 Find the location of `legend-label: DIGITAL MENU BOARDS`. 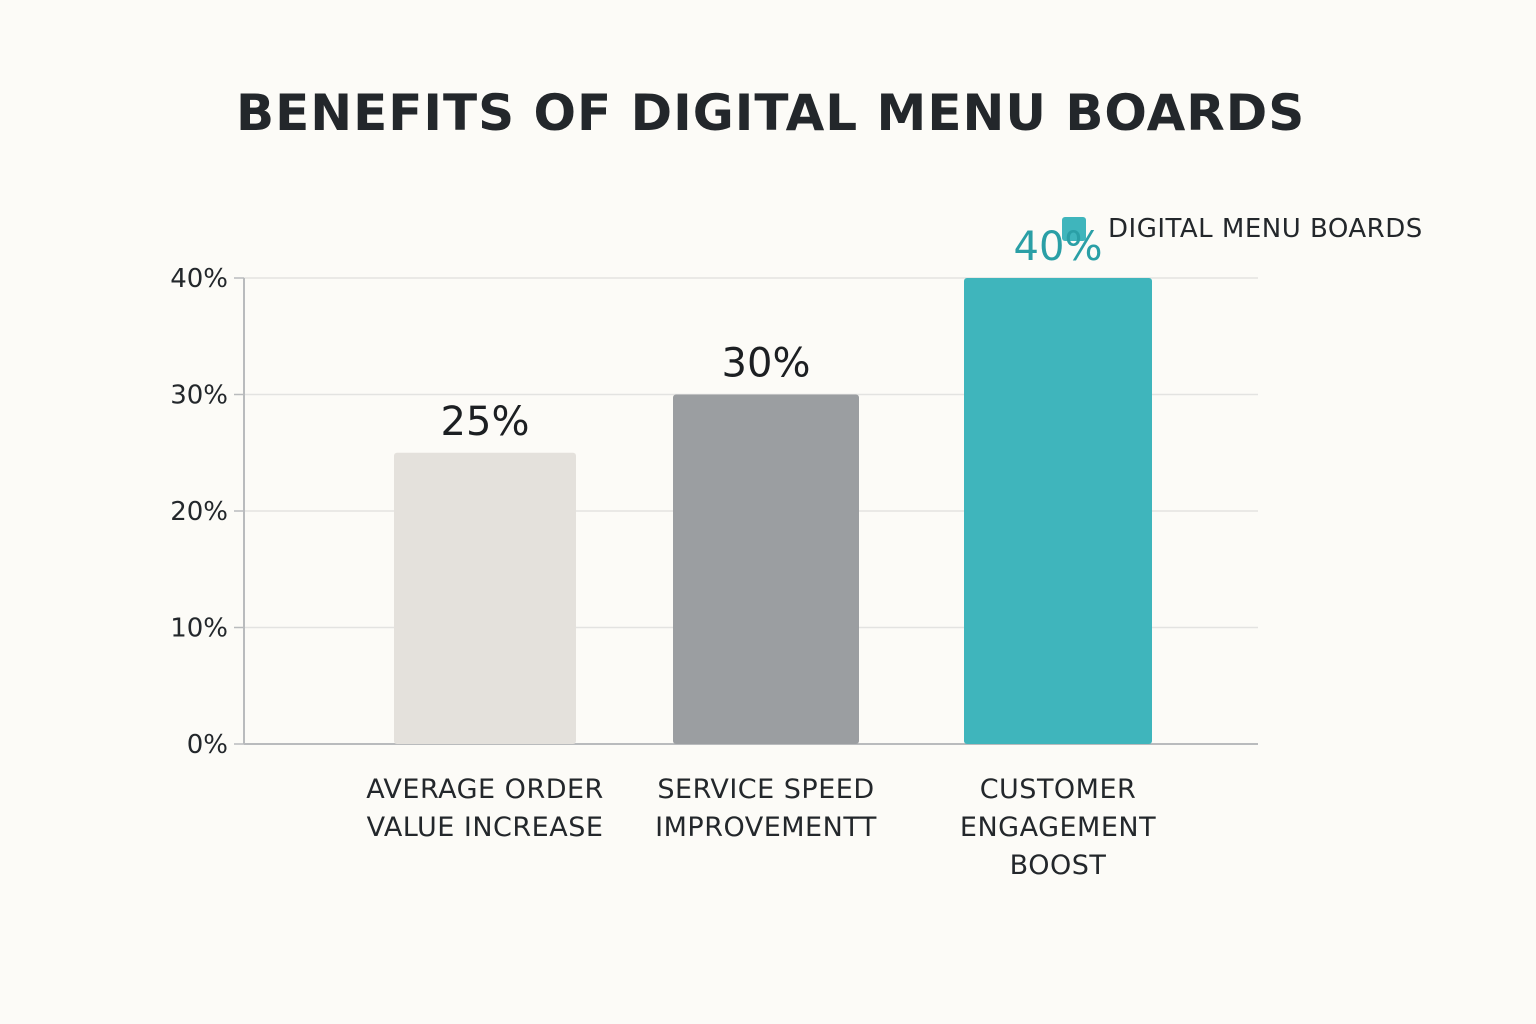

legend-label: DIGITAL MENU BOARDS is located at coordinates (1265, 229).